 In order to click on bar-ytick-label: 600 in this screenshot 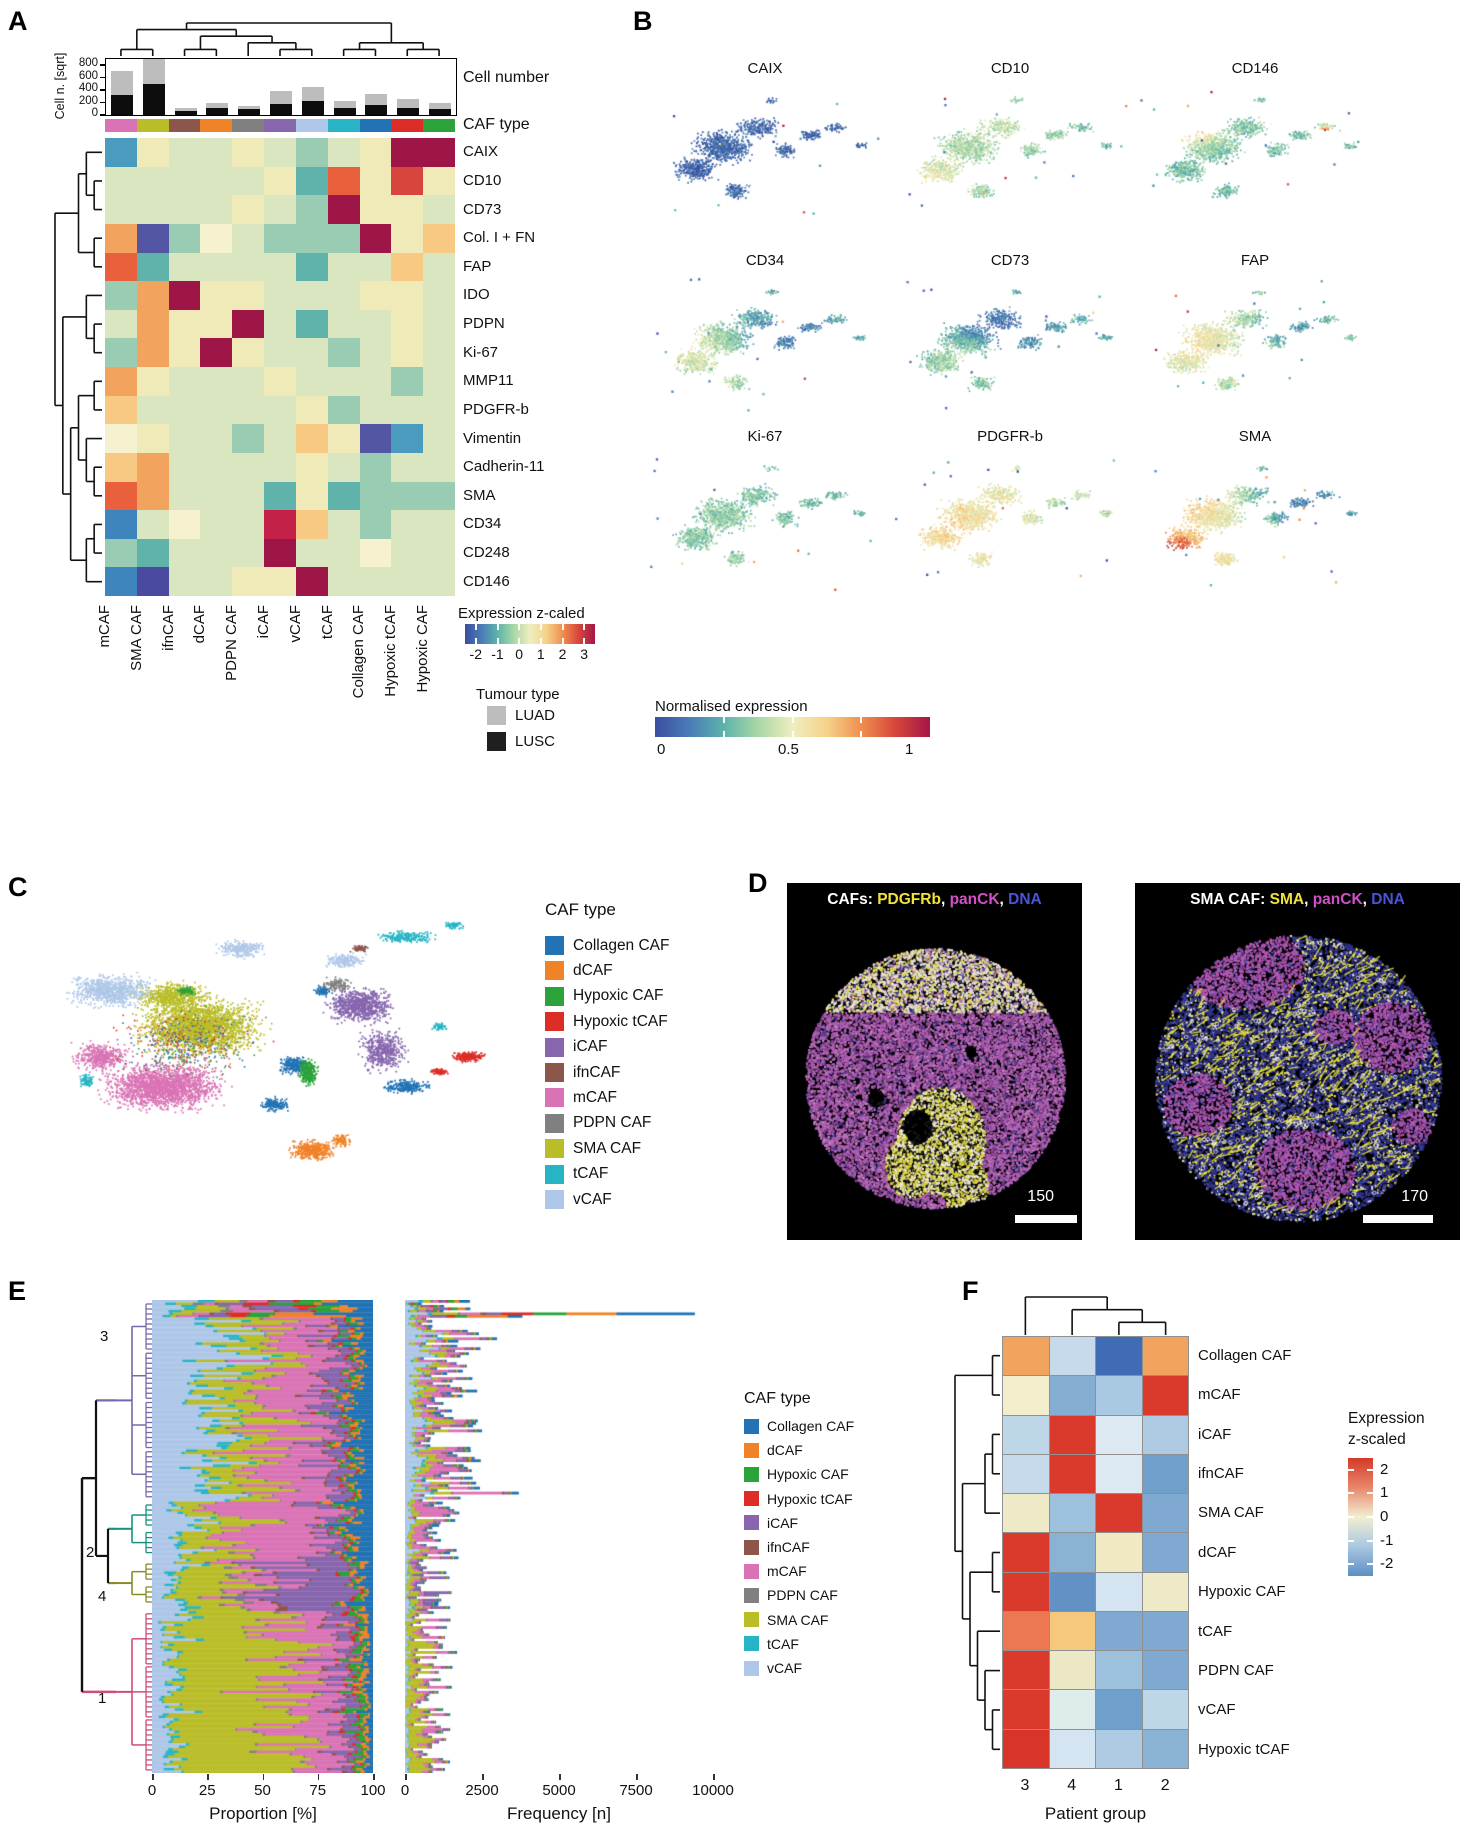, I will do `click(88, 75)`.